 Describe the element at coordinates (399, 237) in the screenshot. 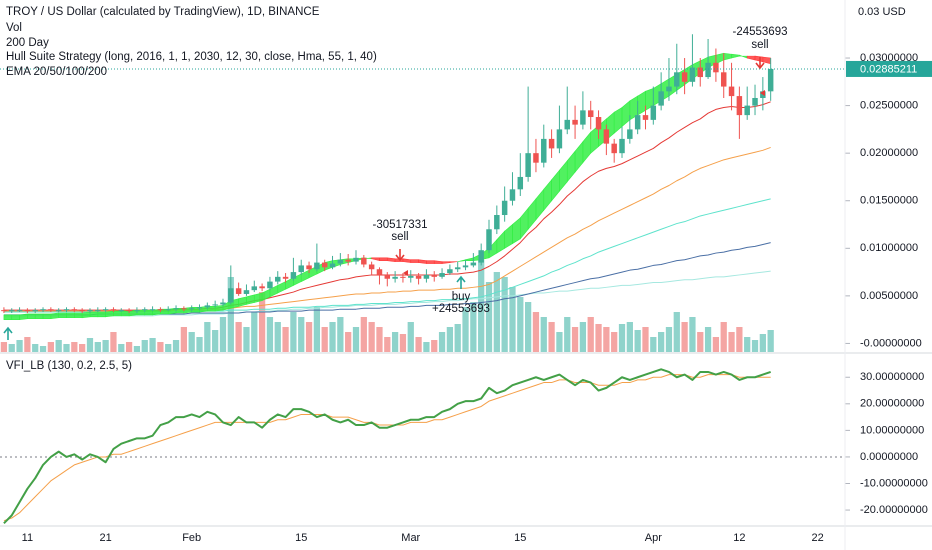

I see `trade-side: sell` at that location.